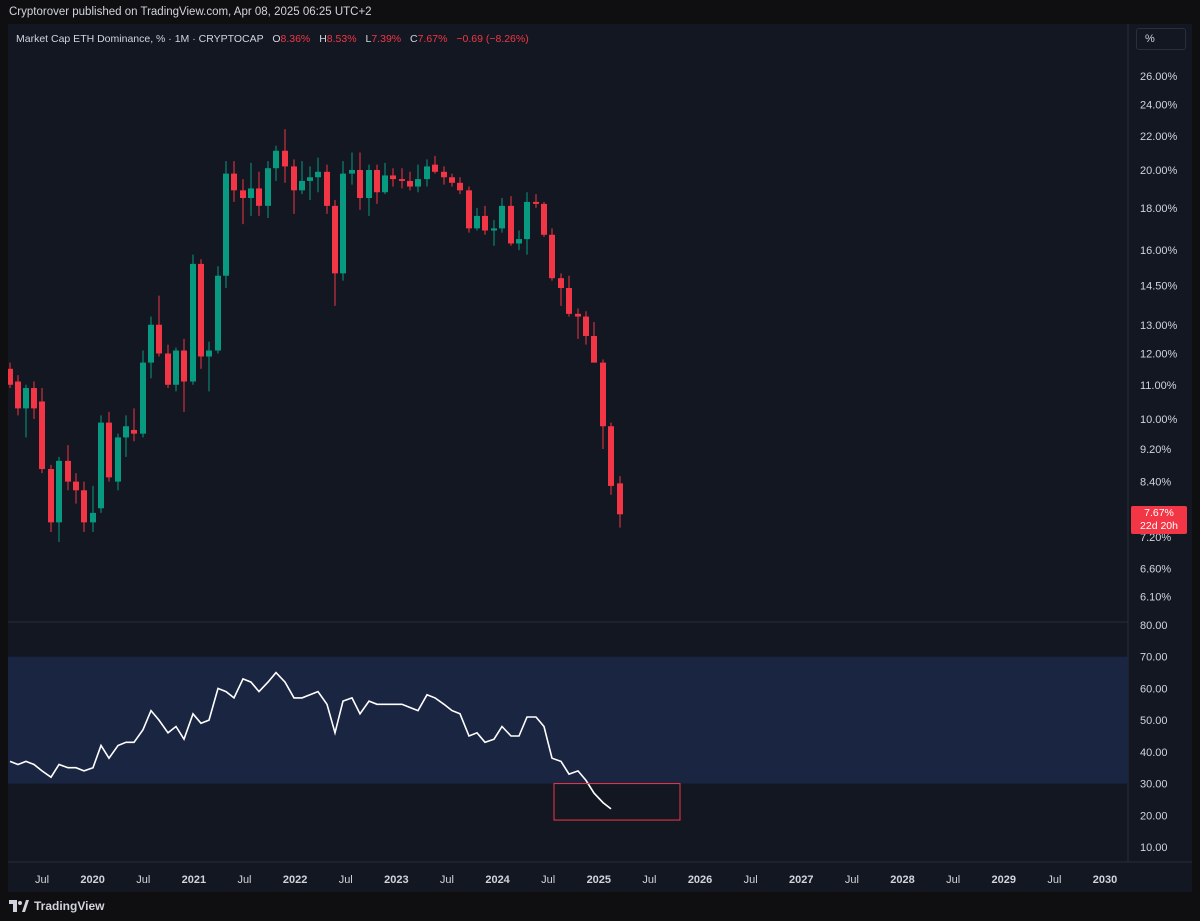  What do you see at coordinates (1159, 137) in the screenshot?
I see `price-tick-label: 22.00%` at bounding box center [1159, 137].